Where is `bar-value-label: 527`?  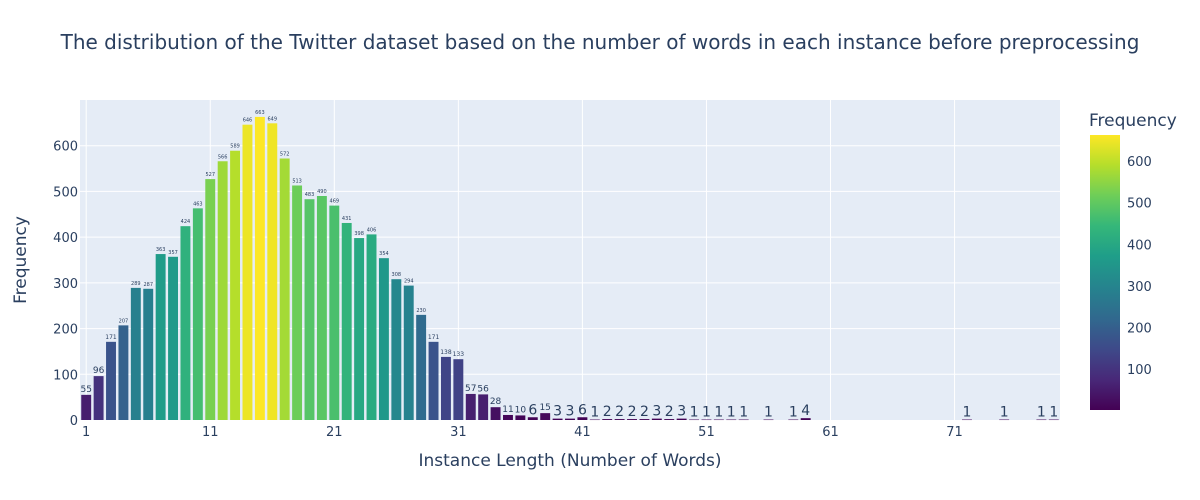
bar-value-label: 527 is located at coordinates (210, 175).